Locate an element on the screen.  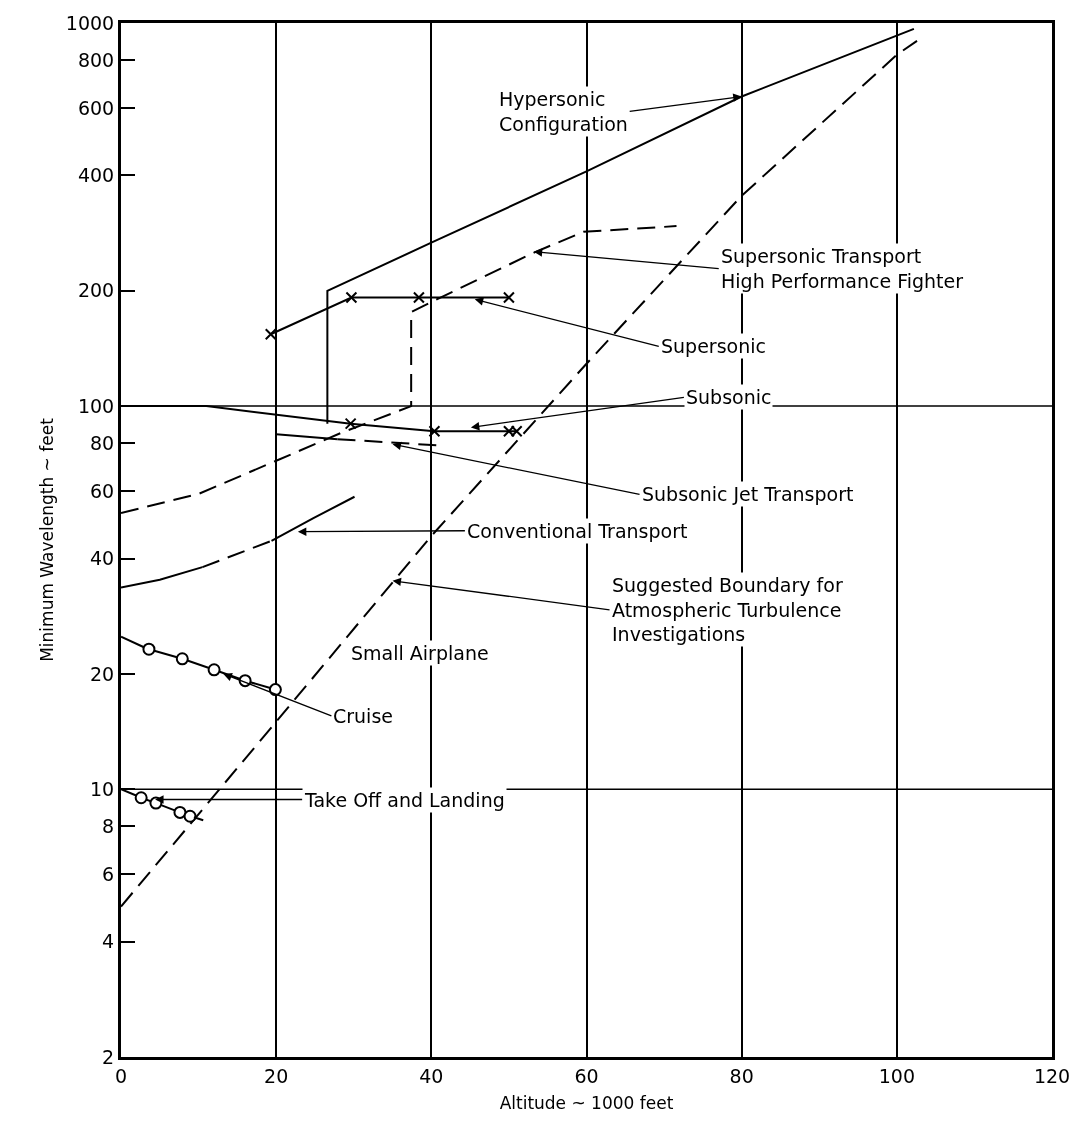
y-tick-label: 40 is located at coordinates (102, 558).